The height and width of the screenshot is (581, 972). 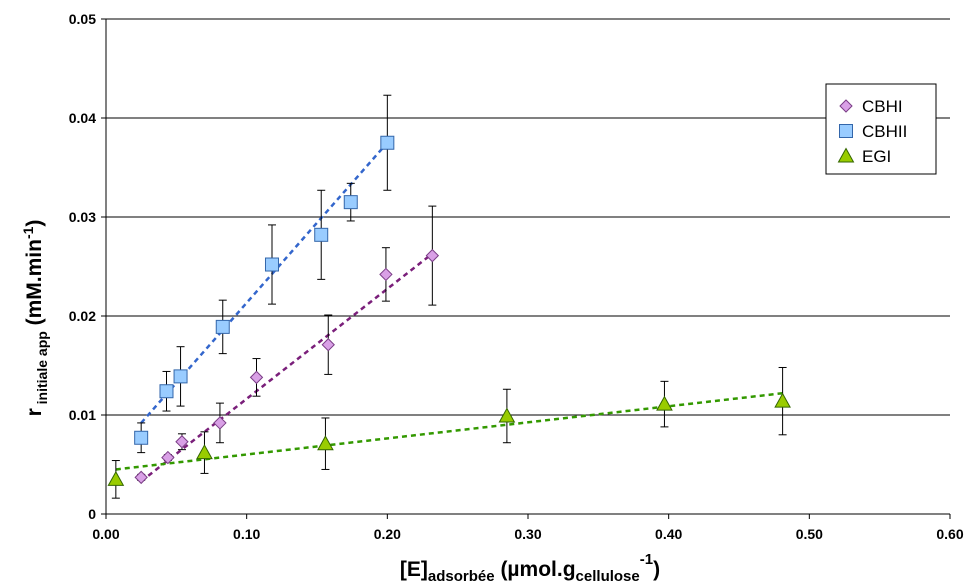 I want to click on x-tick-label: 0.40, so click(x=668, y=534).